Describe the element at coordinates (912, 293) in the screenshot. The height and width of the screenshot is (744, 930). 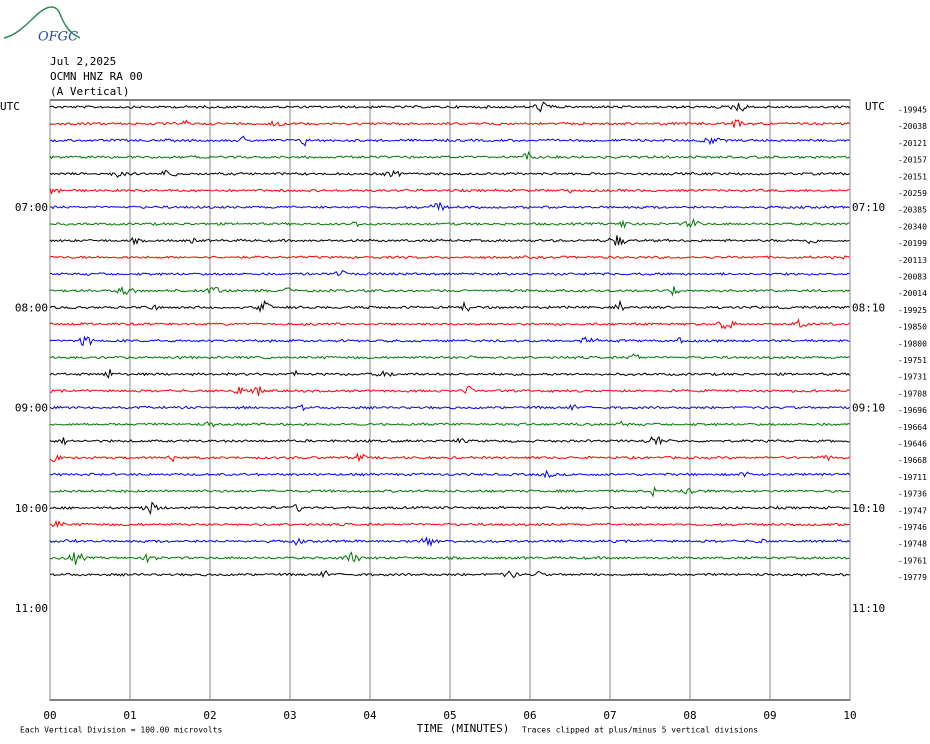
I see `trace-offset-label: -20014` at that location.